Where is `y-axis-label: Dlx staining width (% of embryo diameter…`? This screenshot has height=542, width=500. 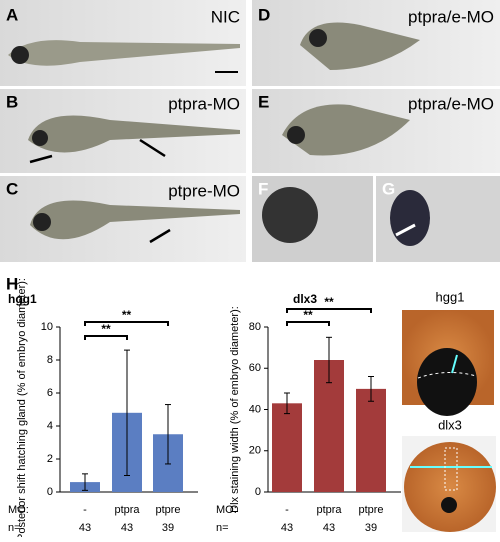 y-axis-label: Dlx staining width (% of embryo diameter… is located at coordinates (235, 409).